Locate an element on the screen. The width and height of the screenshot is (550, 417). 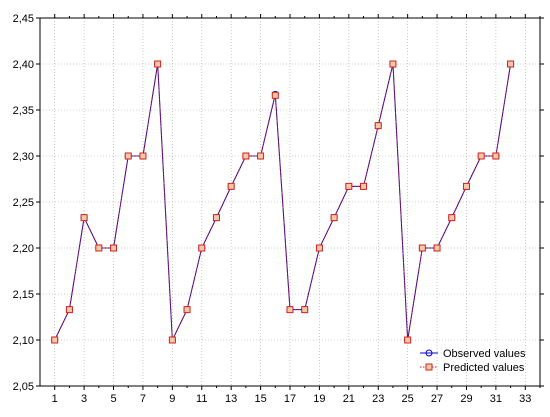
x-tick-label: 17 is located at coordinates (290, 399).